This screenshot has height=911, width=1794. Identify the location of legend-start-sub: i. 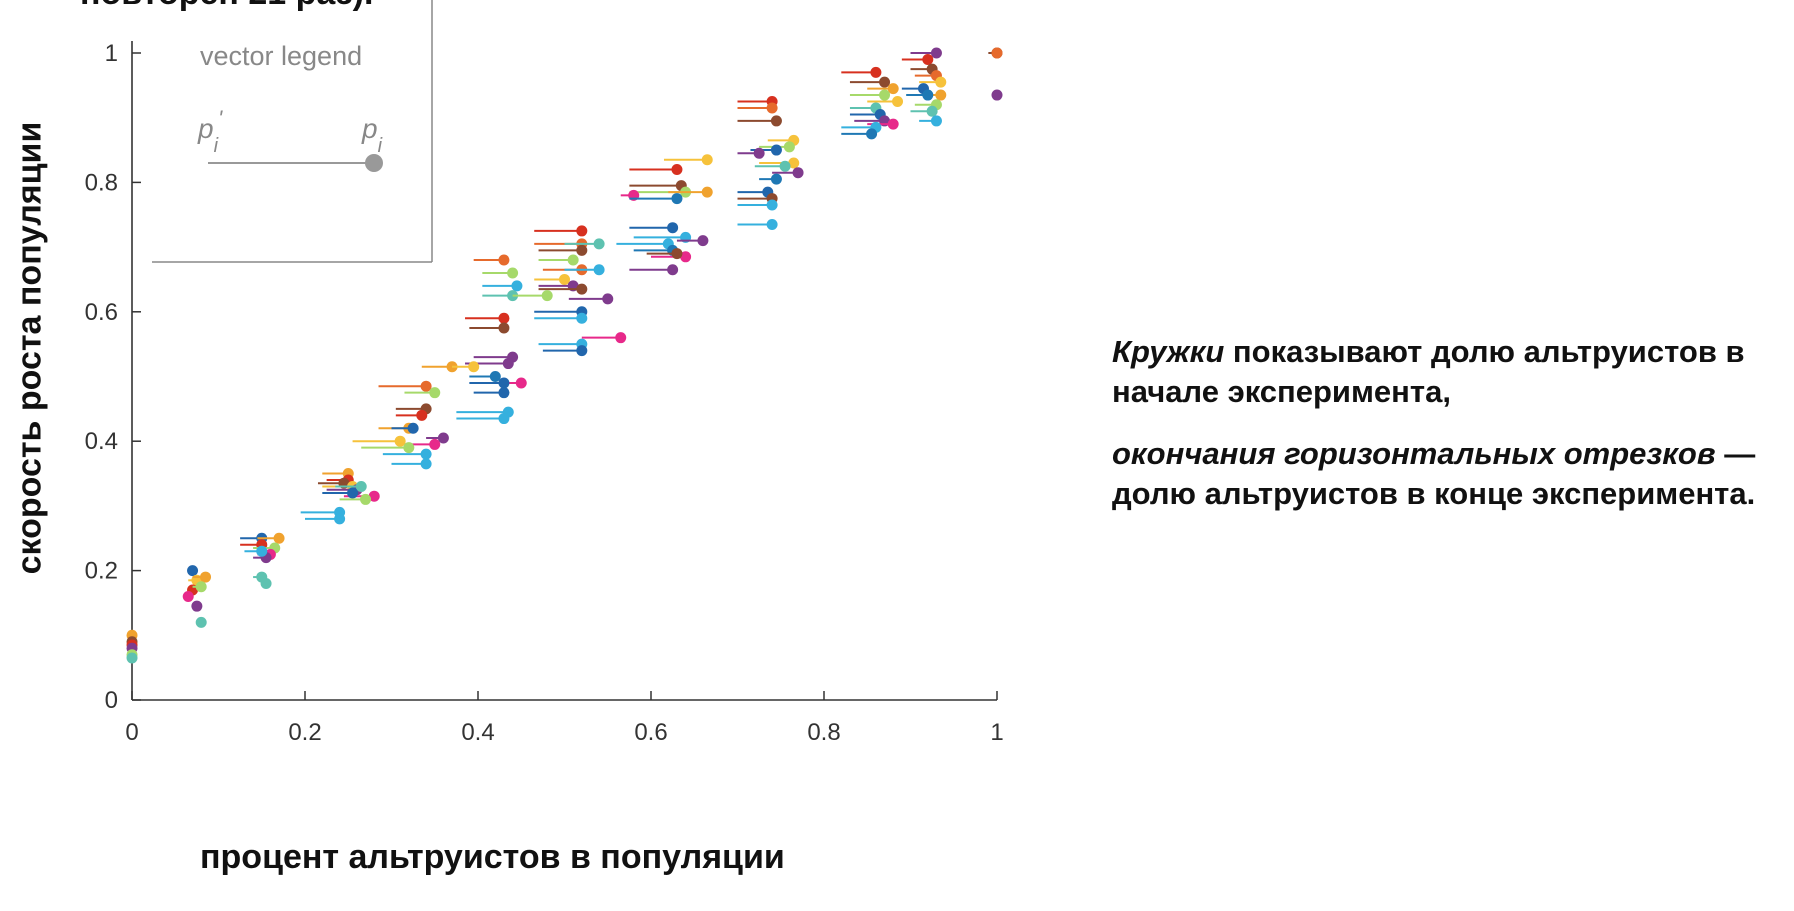
(216, 146).